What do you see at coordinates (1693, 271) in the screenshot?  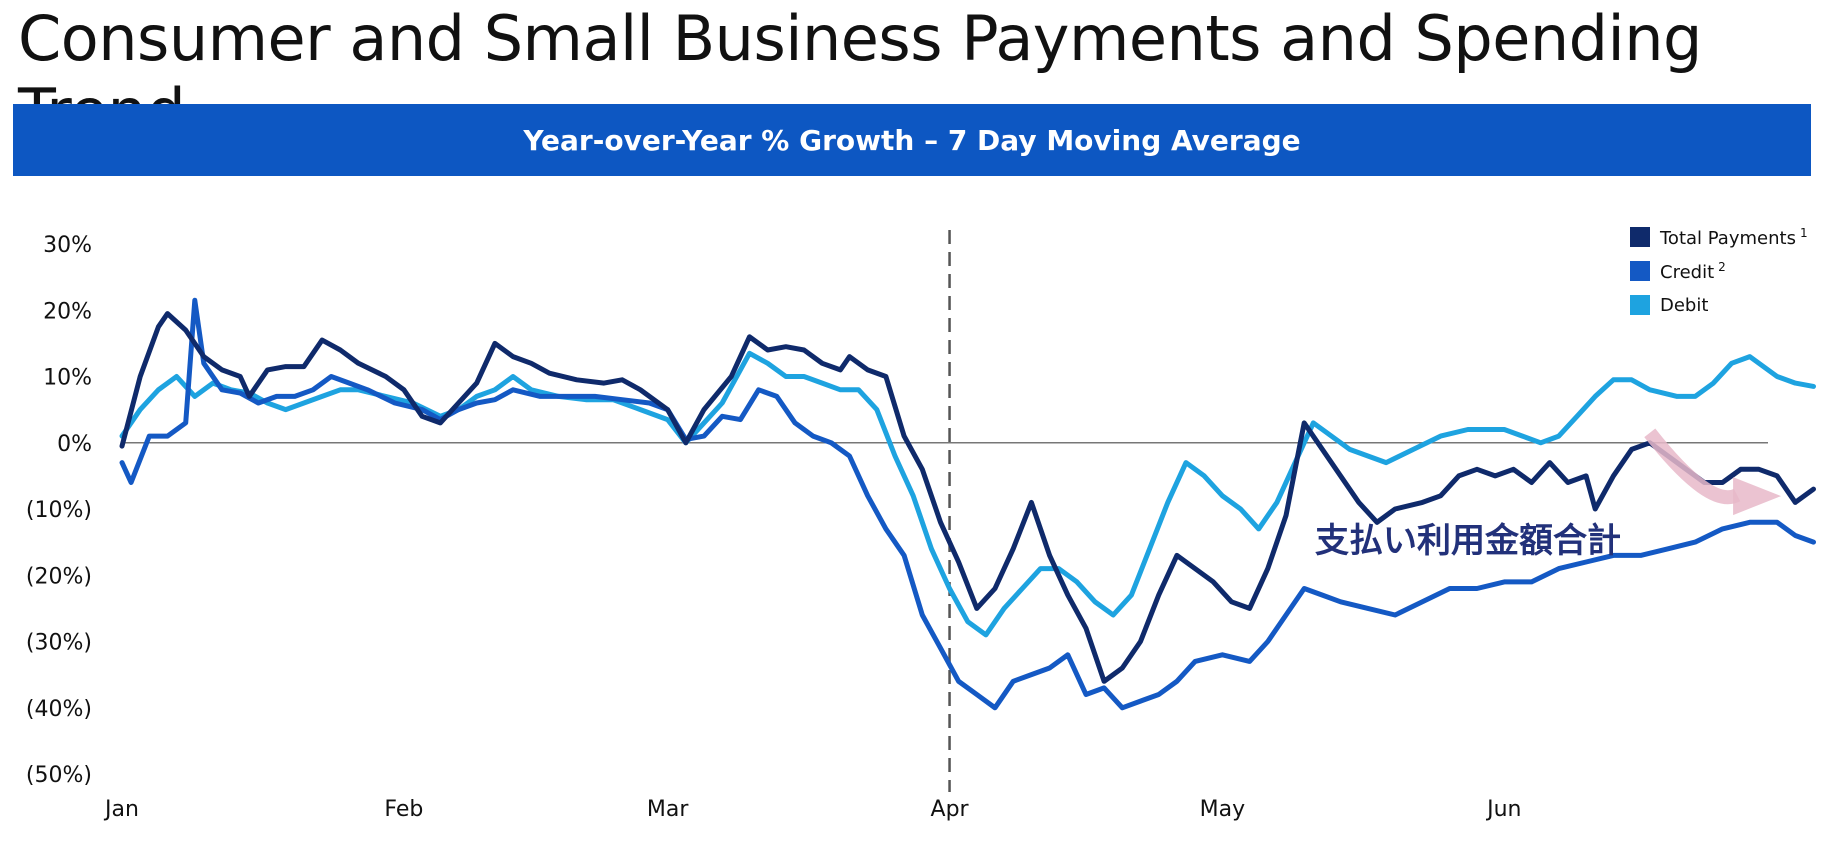 I see `legend-label-credit: Credit 2` at bounding box center [1693, 271].